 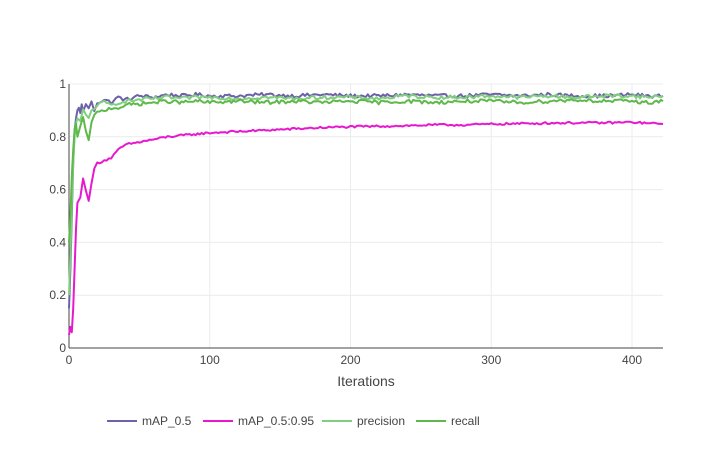 What do you see at coordinates (57, 137) in the screenshot?
I see `y-tick-label: 0.8` at bounding box center [57, 137].